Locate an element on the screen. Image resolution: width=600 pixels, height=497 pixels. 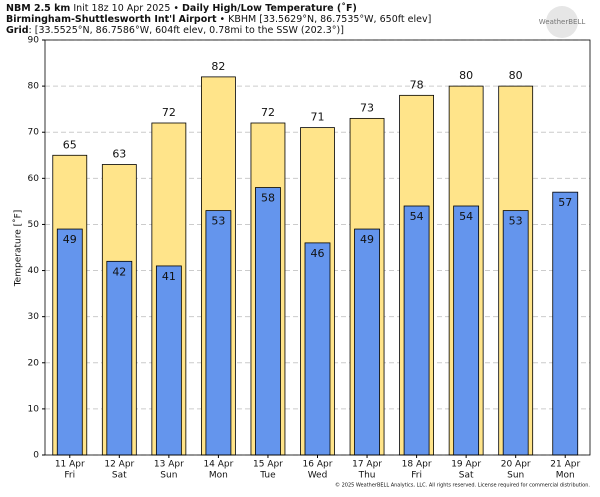
x-tick-label: Tue is located at coordinates (267, 476).